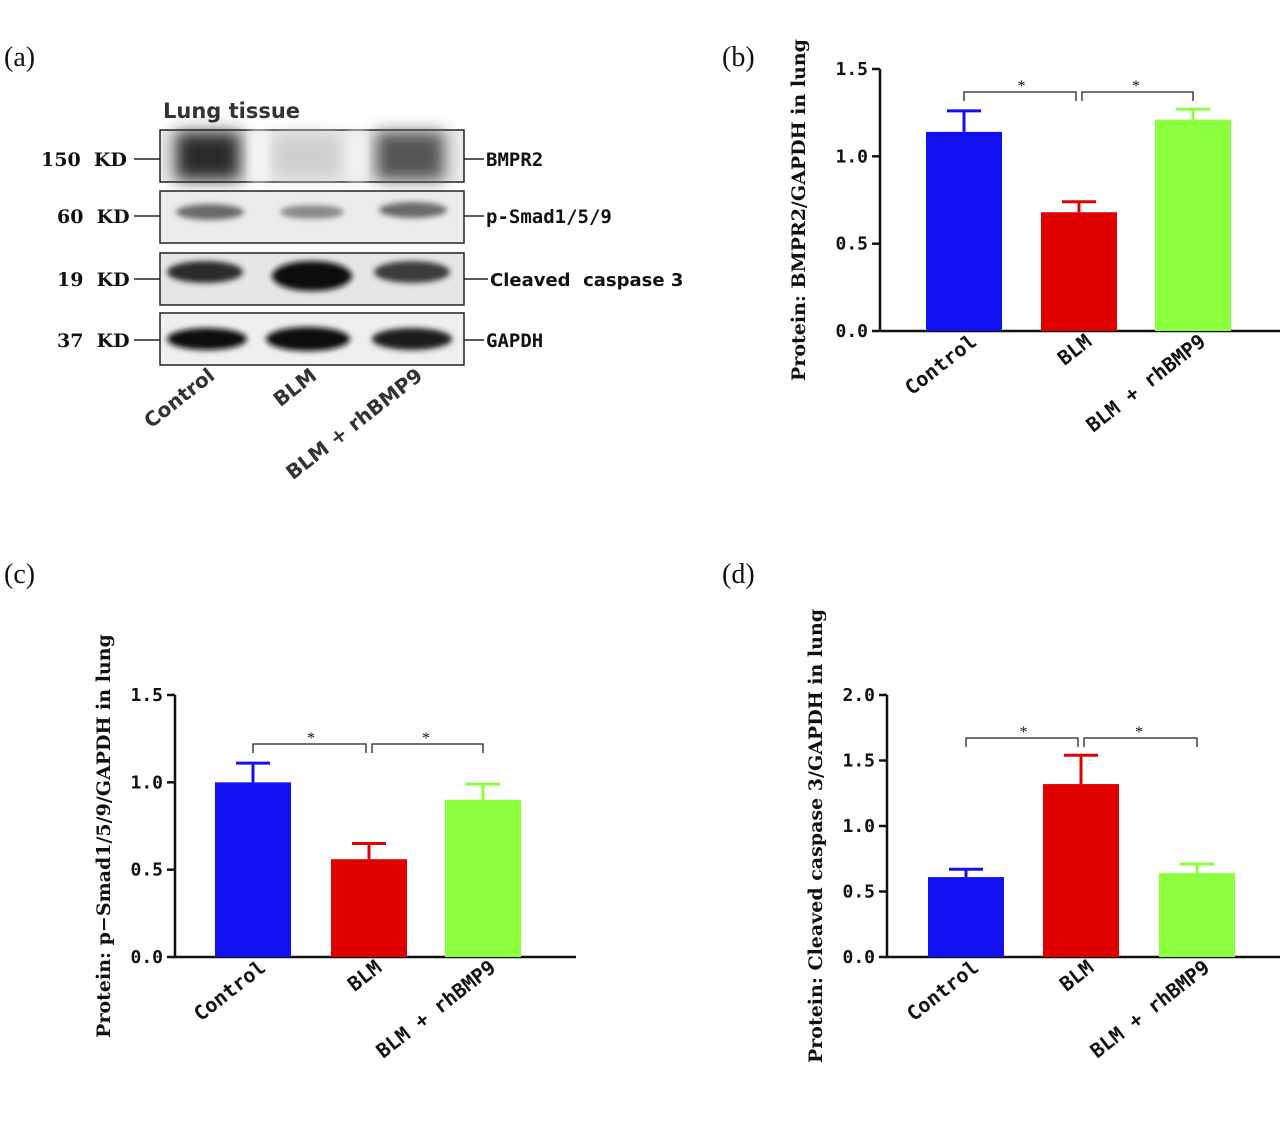 The height and width of the screenshot is (1121, 1280). Describe the element at coordinates (205, 272) in the screenshot. I see `band-caspase-control` at that location.